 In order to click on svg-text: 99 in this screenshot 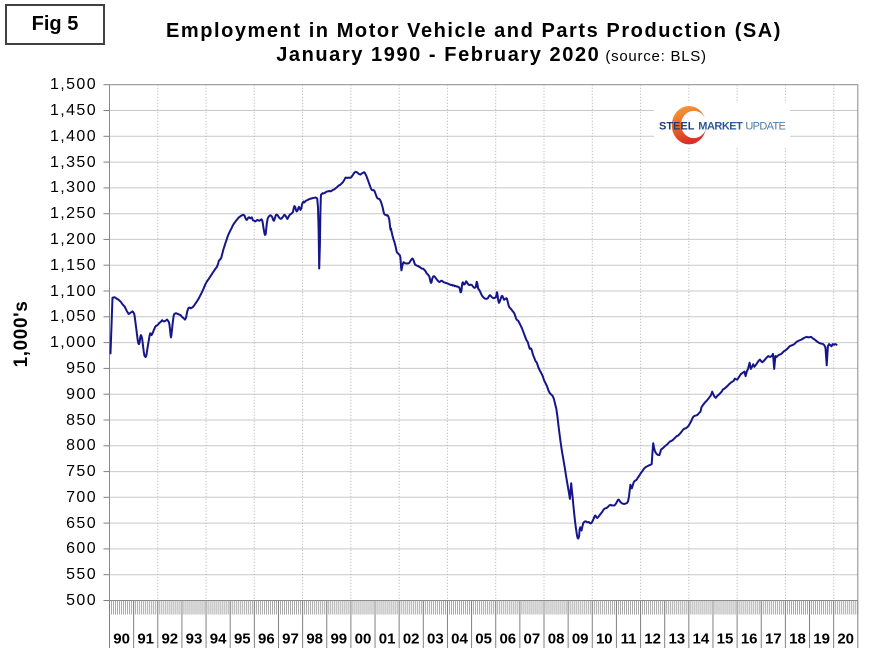, I will do `click(338, 639)`.